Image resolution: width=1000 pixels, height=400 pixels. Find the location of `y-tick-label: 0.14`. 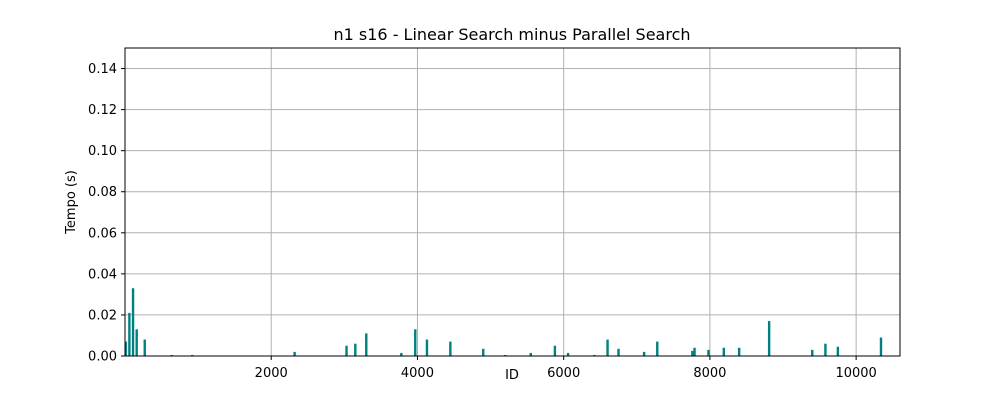

y-tick-label: 0.14 is located at coordinates (102, 69).